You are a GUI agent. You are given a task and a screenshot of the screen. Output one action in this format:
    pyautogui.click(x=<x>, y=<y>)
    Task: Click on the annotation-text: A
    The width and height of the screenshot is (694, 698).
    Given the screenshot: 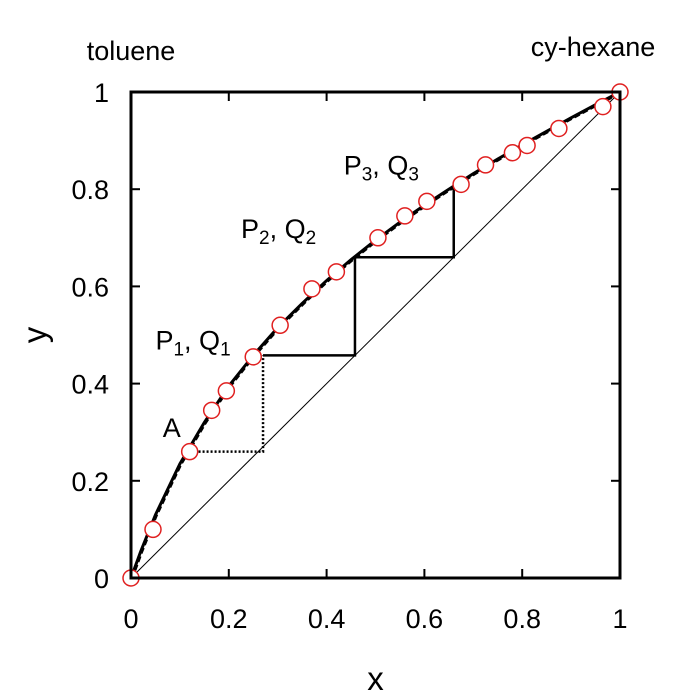 What is the action you would take?
    pyautogui.click(x=172, y=428)
    